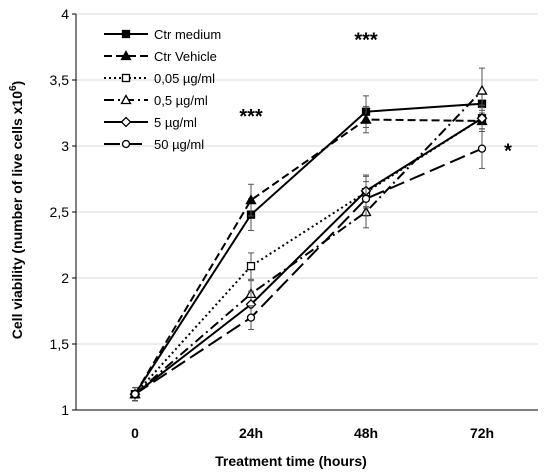 The width and height of the screenshot is (550, 472). Describe the element at coordinates (60, 212) in the screenshot. I see `y-tick-label: 2,5` at that location.